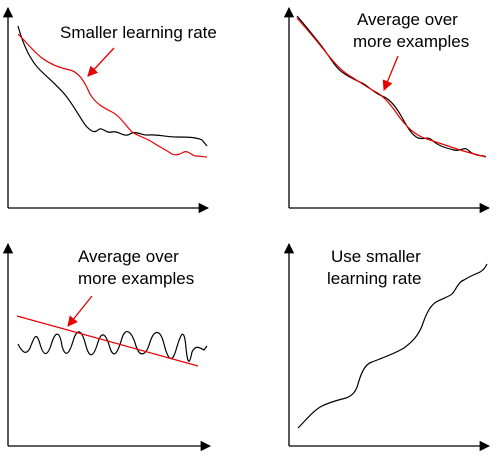 The image size is (498, 457). What do you see at coordinates (374, 278) in the screenshot?
I see `caption-line: learning rate` at bounding box center [374, 278].